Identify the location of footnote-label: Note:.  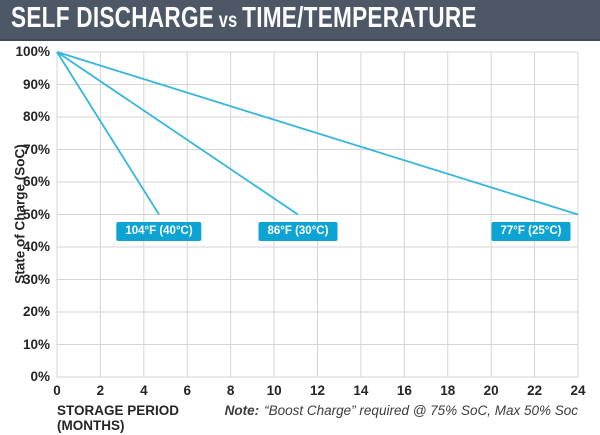
(242, 410).